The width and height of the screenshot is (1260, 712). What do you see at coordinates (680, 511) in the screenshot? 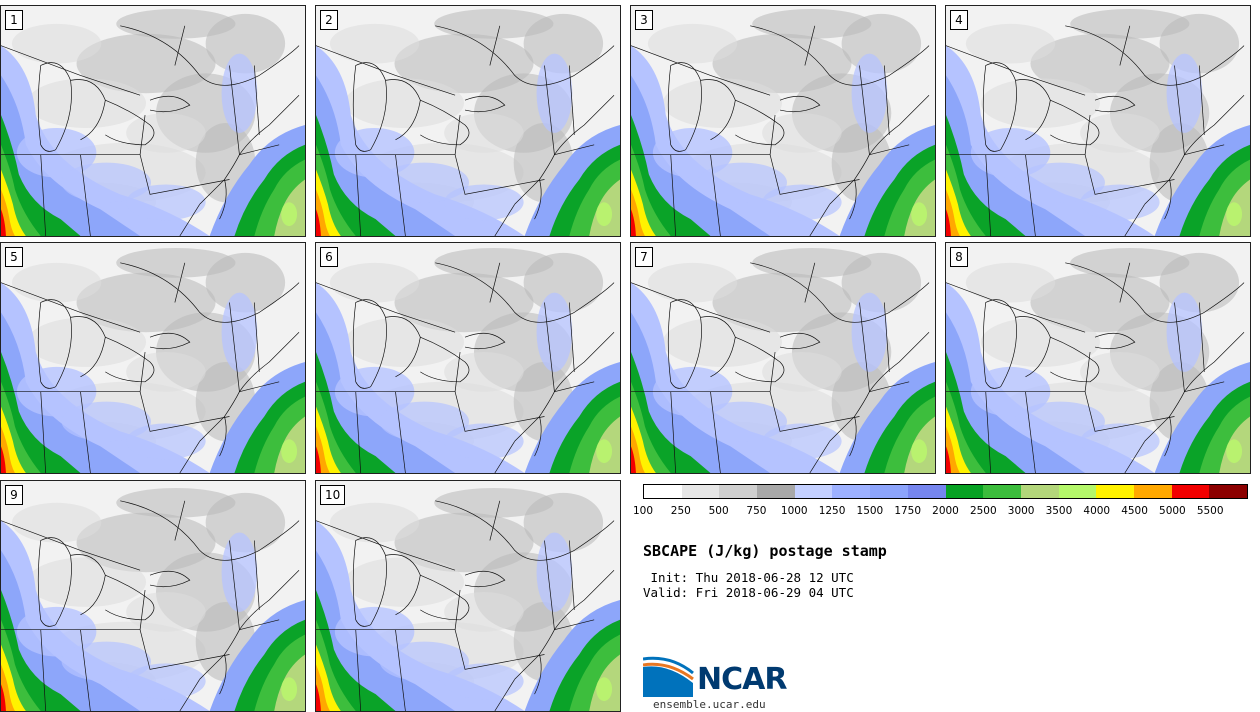
I see `colorbar-tick-label: 250` at bounding box center [680, 511].